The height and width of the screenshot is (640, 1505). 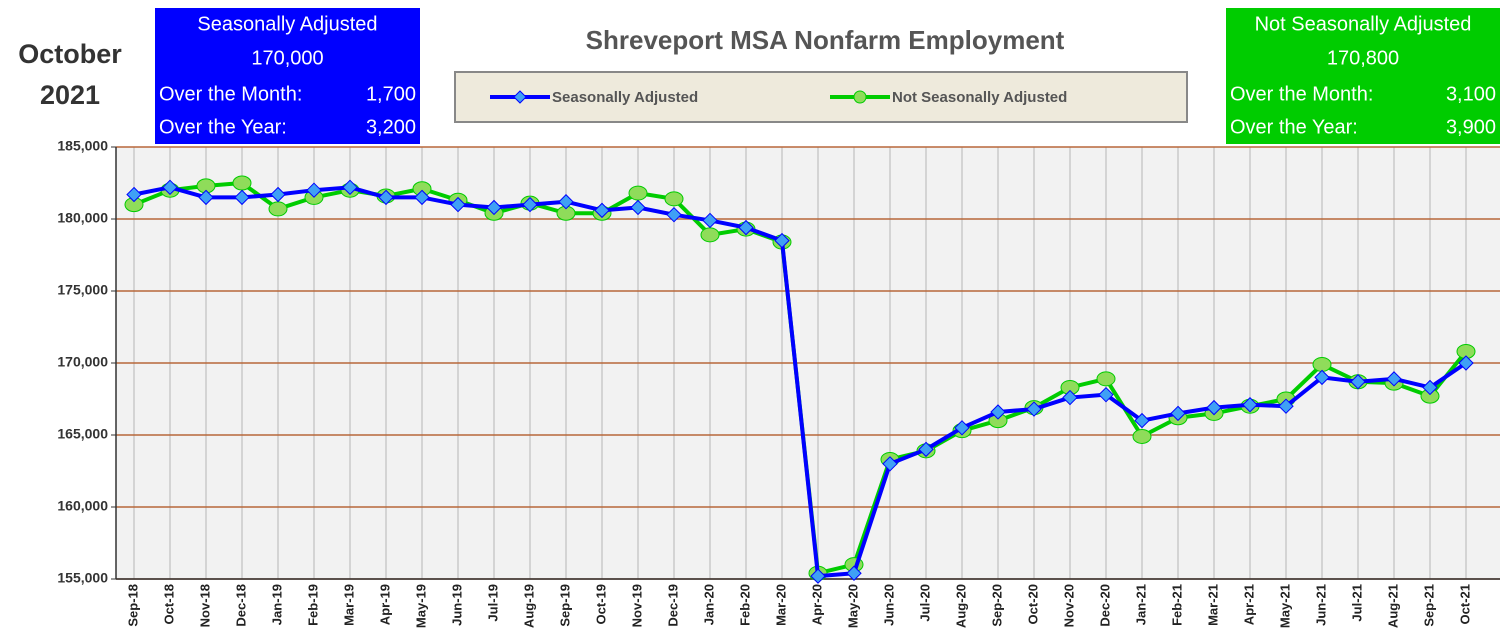 What do you see at coordinates (996, 605) in the screenshot?
I see `x-tick-label: Sep-20` at bounding box center [996, 605].